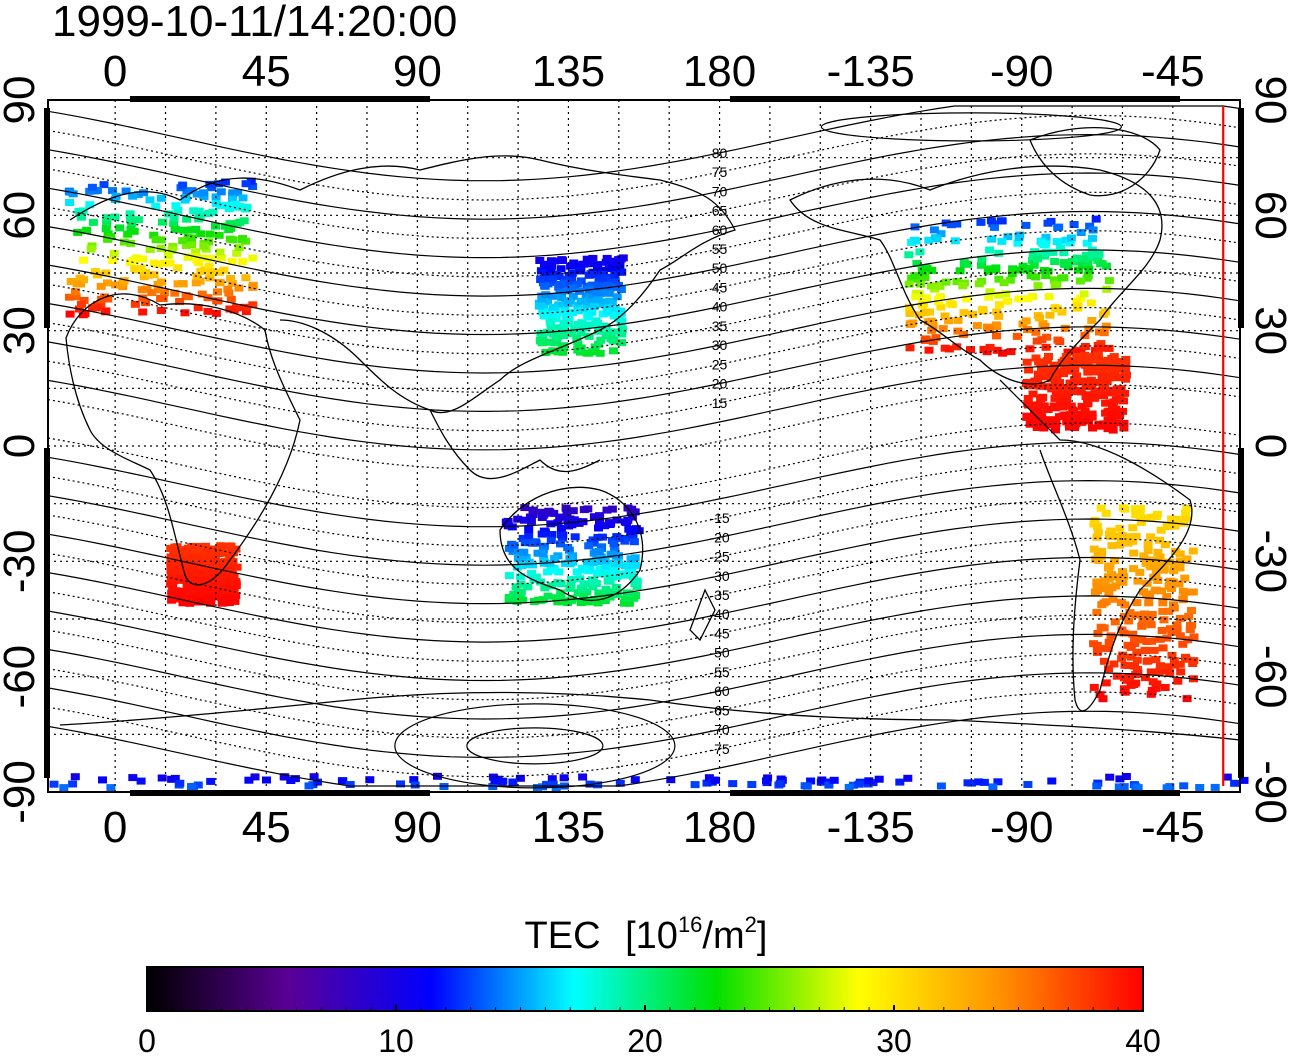  Describe the element at coordinates (719, 653) in the screenshot. I see `contour-label: -50` at that location.